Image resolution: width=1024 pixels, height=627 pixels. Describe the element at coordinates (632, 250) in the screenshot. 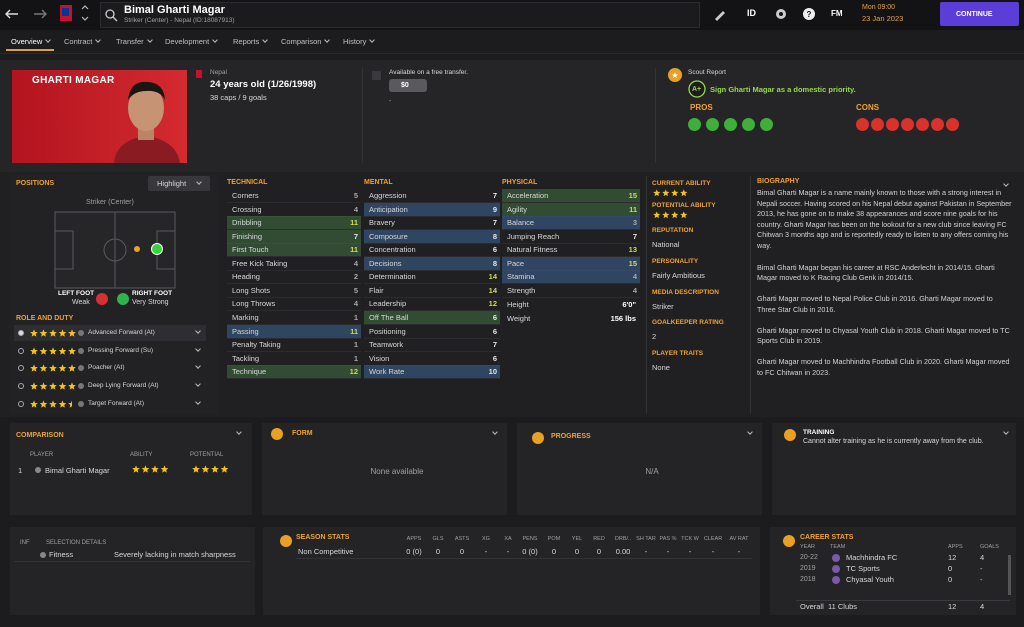

I see `attribute-value: 13` at that location.